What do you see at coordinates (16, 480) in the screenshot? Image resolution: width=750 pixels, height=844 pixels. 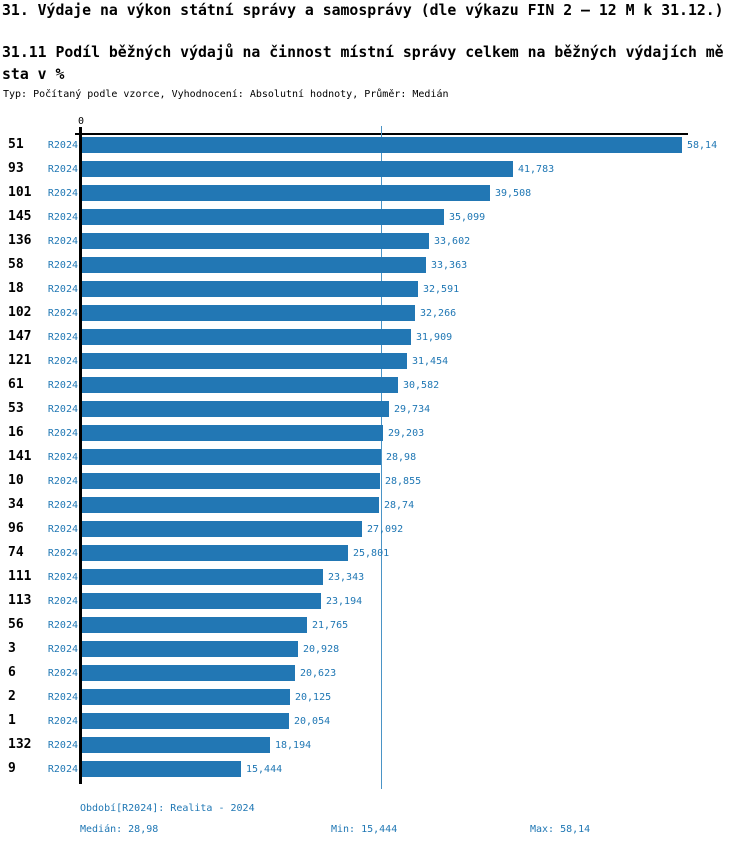 I see `row-category-label: 10` at bounding box center [16, 480].